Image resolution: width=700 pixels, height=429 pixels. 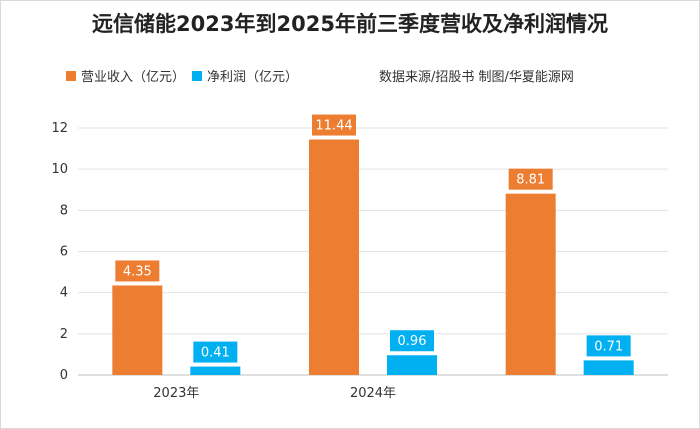 What do you see at coordinates (373, 393) in the screenshot?
I see `x-tick-label: 2024年` at bounding box center [373, 393].